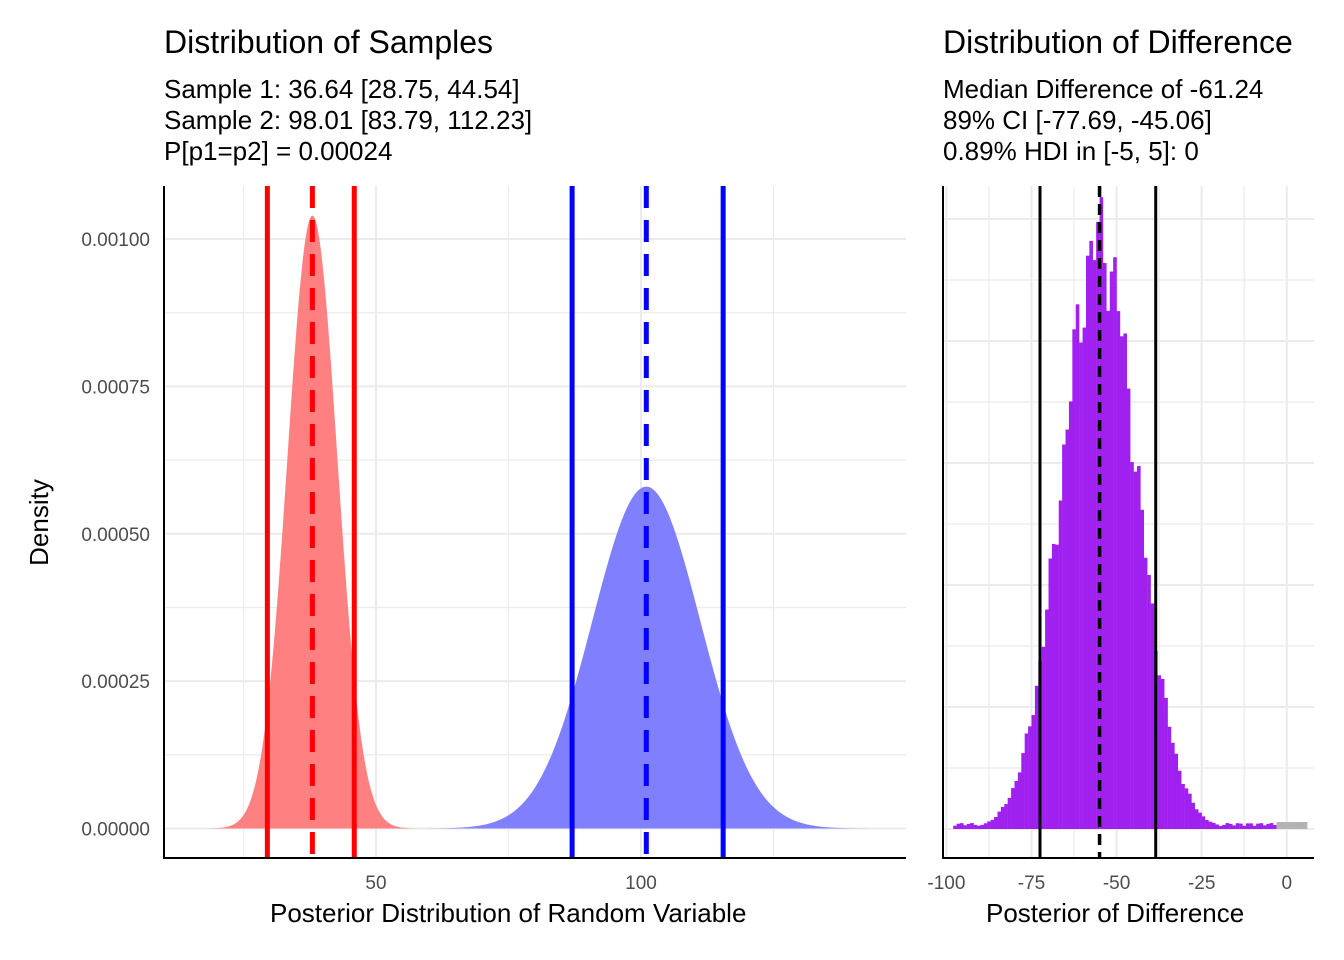  Describe the element at coordinates (1103, 89) in the screenshot. I see `right-subtitle-line-1: Median Difference of -61.24` at that location.